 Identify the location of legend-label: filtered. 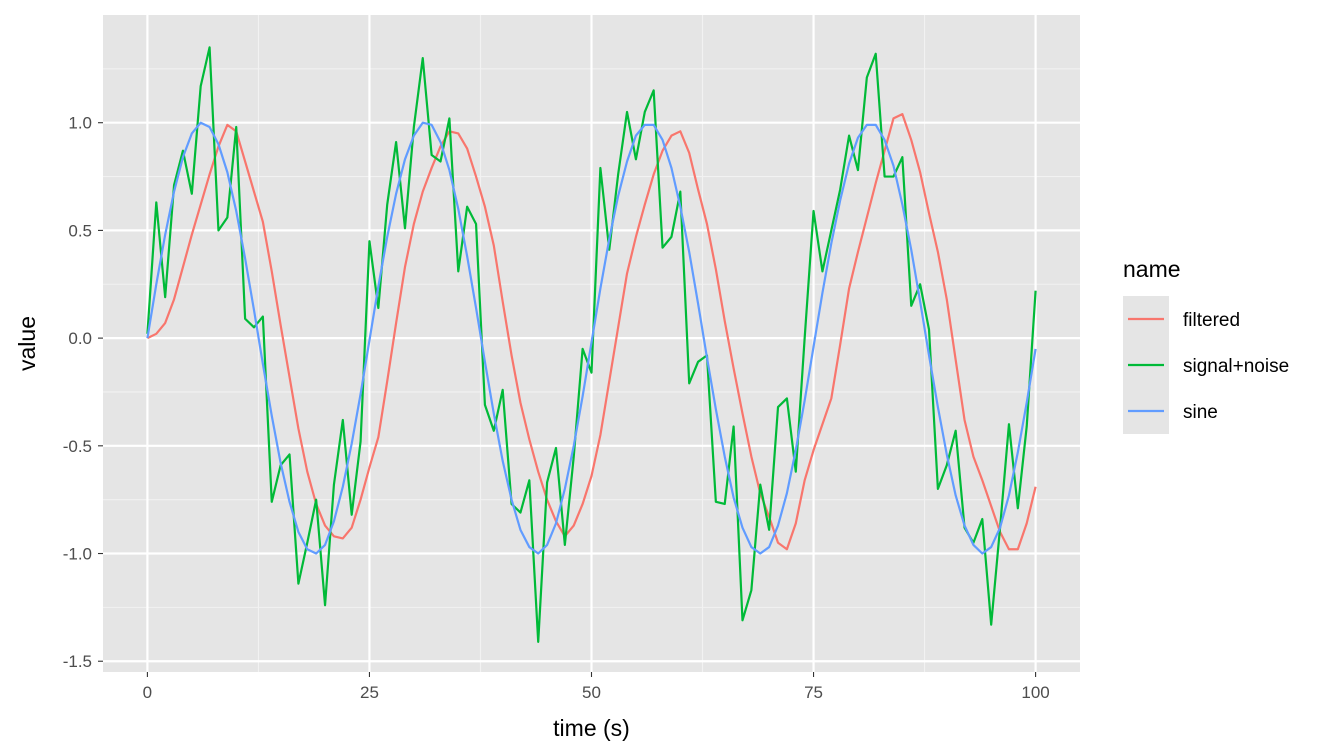
(1211, 320).